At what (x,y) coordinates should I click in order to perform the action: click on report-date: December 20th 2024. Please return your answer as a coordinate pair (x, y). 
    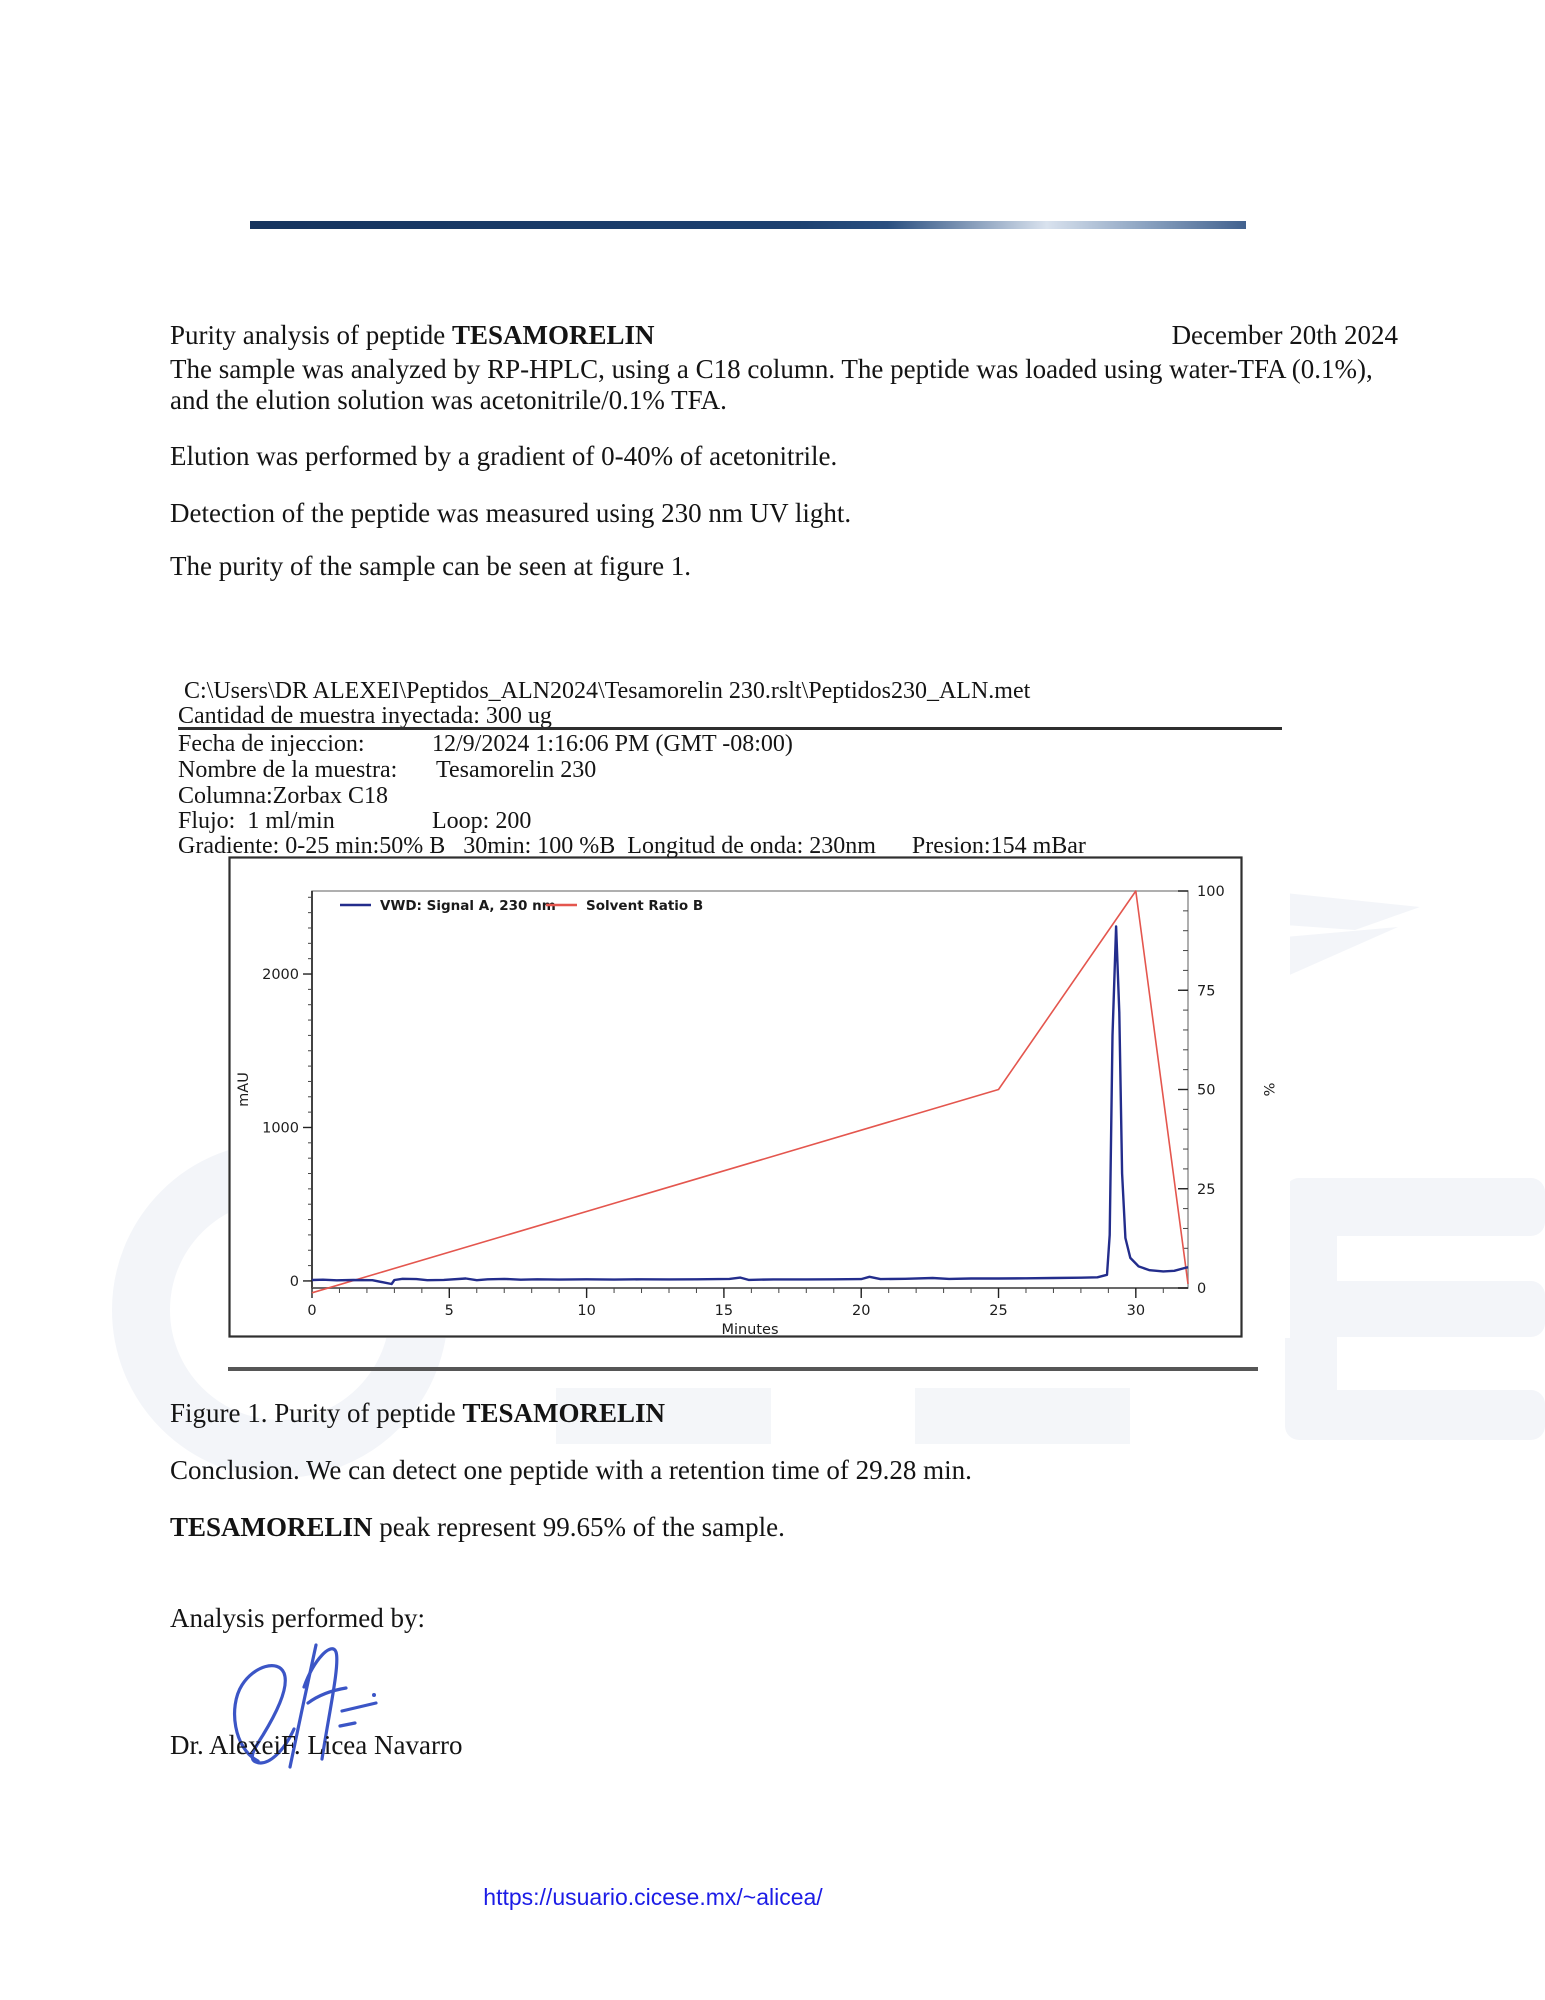
    Looking at the image, I should click on (1284, 335).